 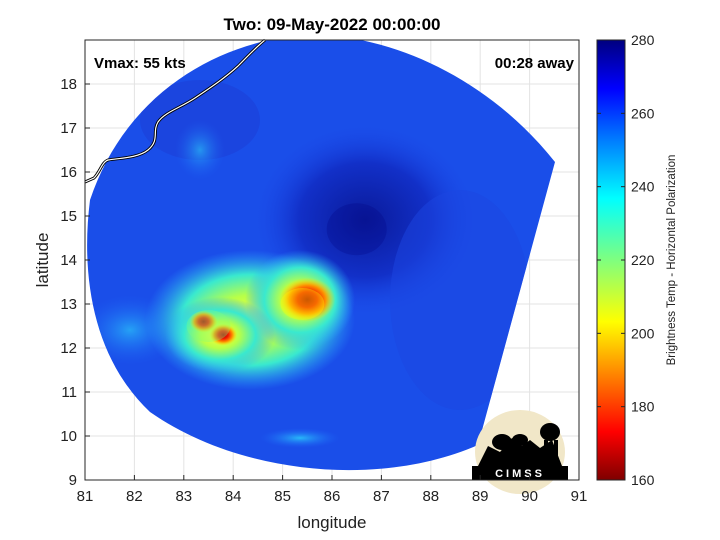 What do you see at coordinates (68, 260) in the screenshot?
I see `y-tick-label: 14` at bounding box center [68, 260].